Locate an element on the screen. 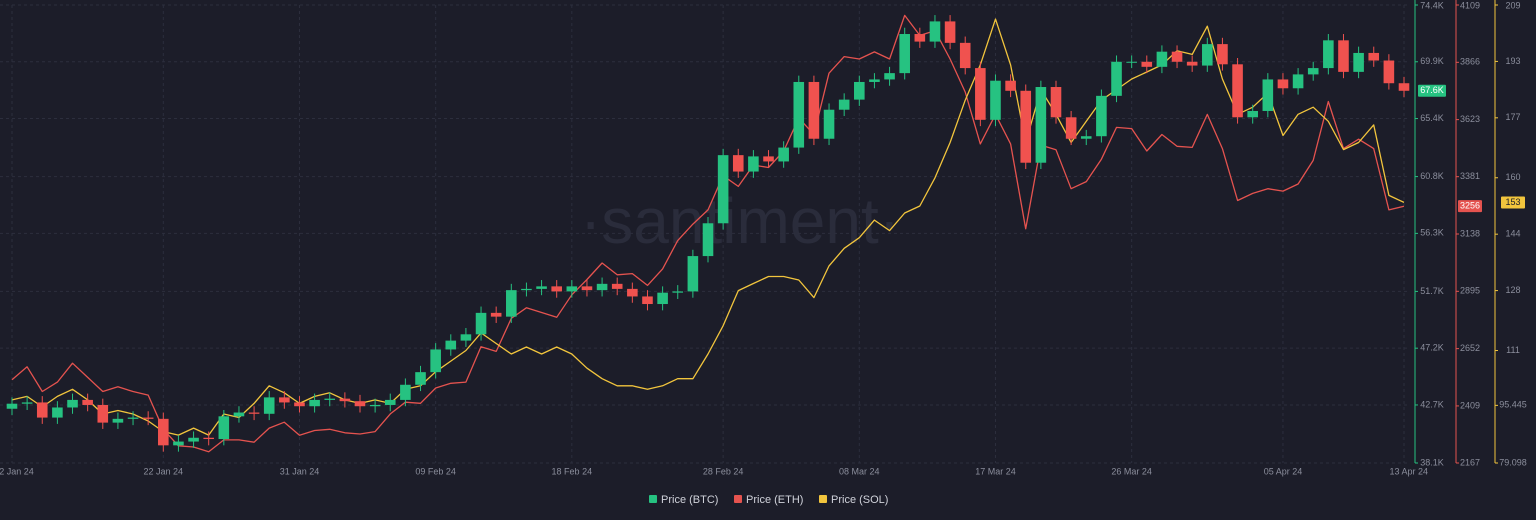 The image size is (1536, 520). x-tick-label: 31 Jan 24 is located at coordinates (300, 471).